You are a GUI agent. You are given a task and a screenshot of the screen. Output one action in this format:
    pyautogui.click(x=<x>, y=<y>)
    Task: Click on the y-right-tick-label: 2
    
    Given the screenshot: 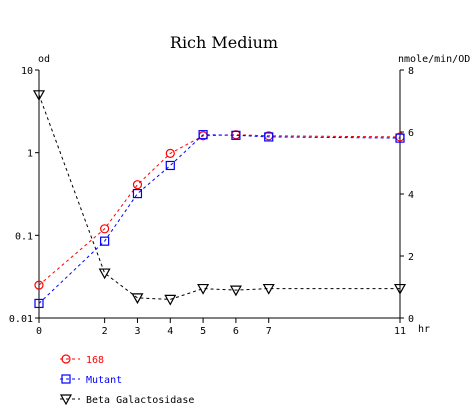 What is the action you would take?
    pyautogui.click(x=411, y=257)
    